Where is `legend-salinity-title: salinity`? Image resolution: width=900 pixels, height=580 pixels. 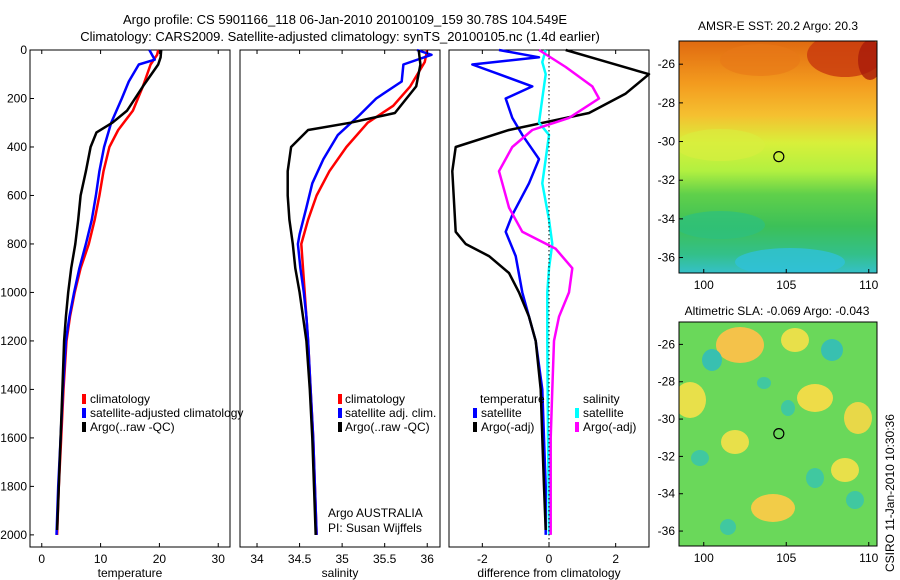
legend-salinity-title: salinity is located at coordinates (601, 399).